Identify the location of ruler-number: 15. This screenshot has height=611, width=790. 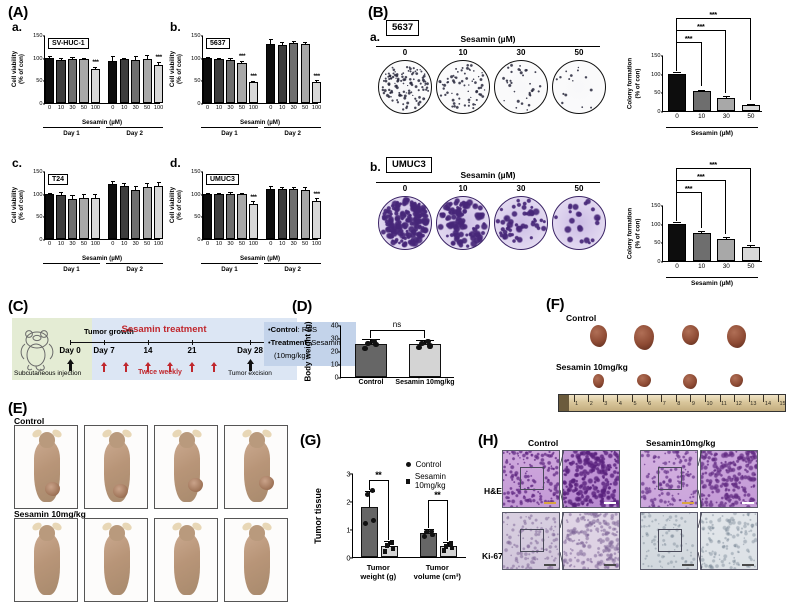
(782, 404).